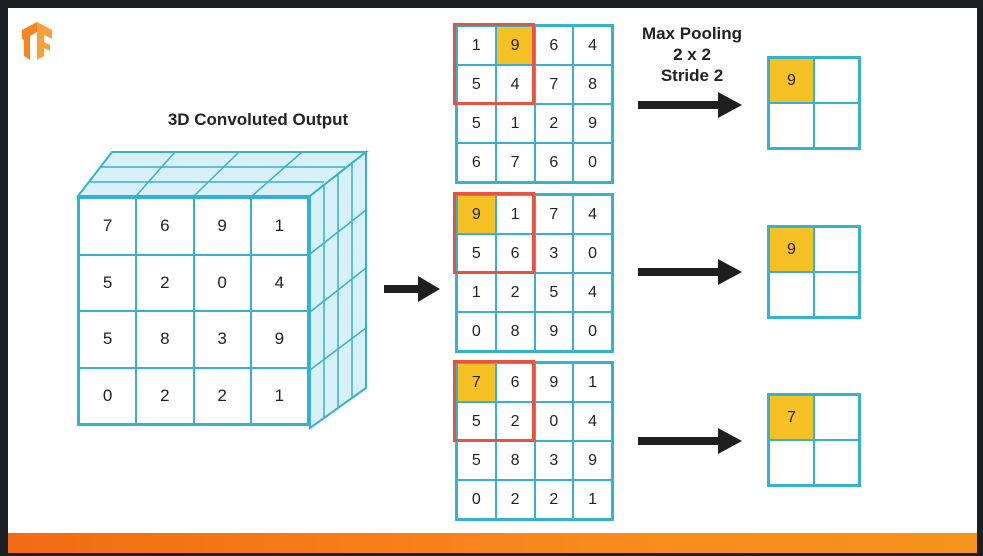 The height and width of the screenshot is (556, 983). What do you see at coordinates (492, 543) in the screenshot?
I see `bottom-accent-bar` at bounding box center [492, 543].